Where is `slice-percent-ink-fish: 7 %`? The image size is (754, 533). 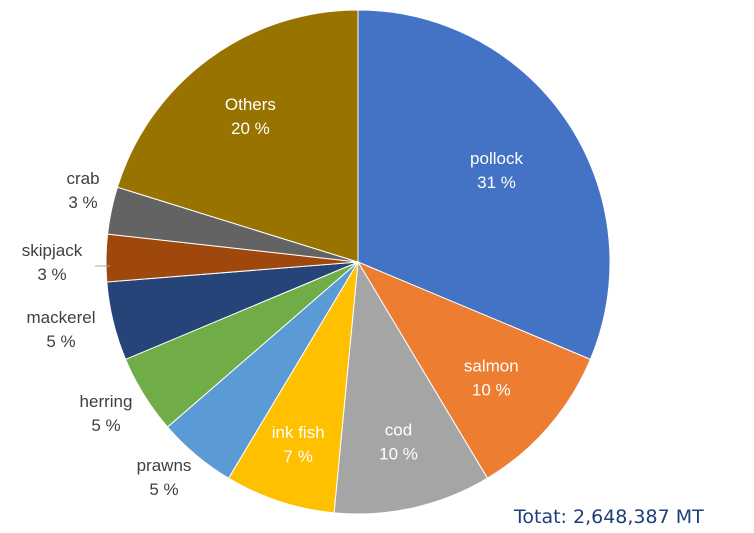 slice-percent-ink-fish: 7 % is located at coordinates (298, 456).